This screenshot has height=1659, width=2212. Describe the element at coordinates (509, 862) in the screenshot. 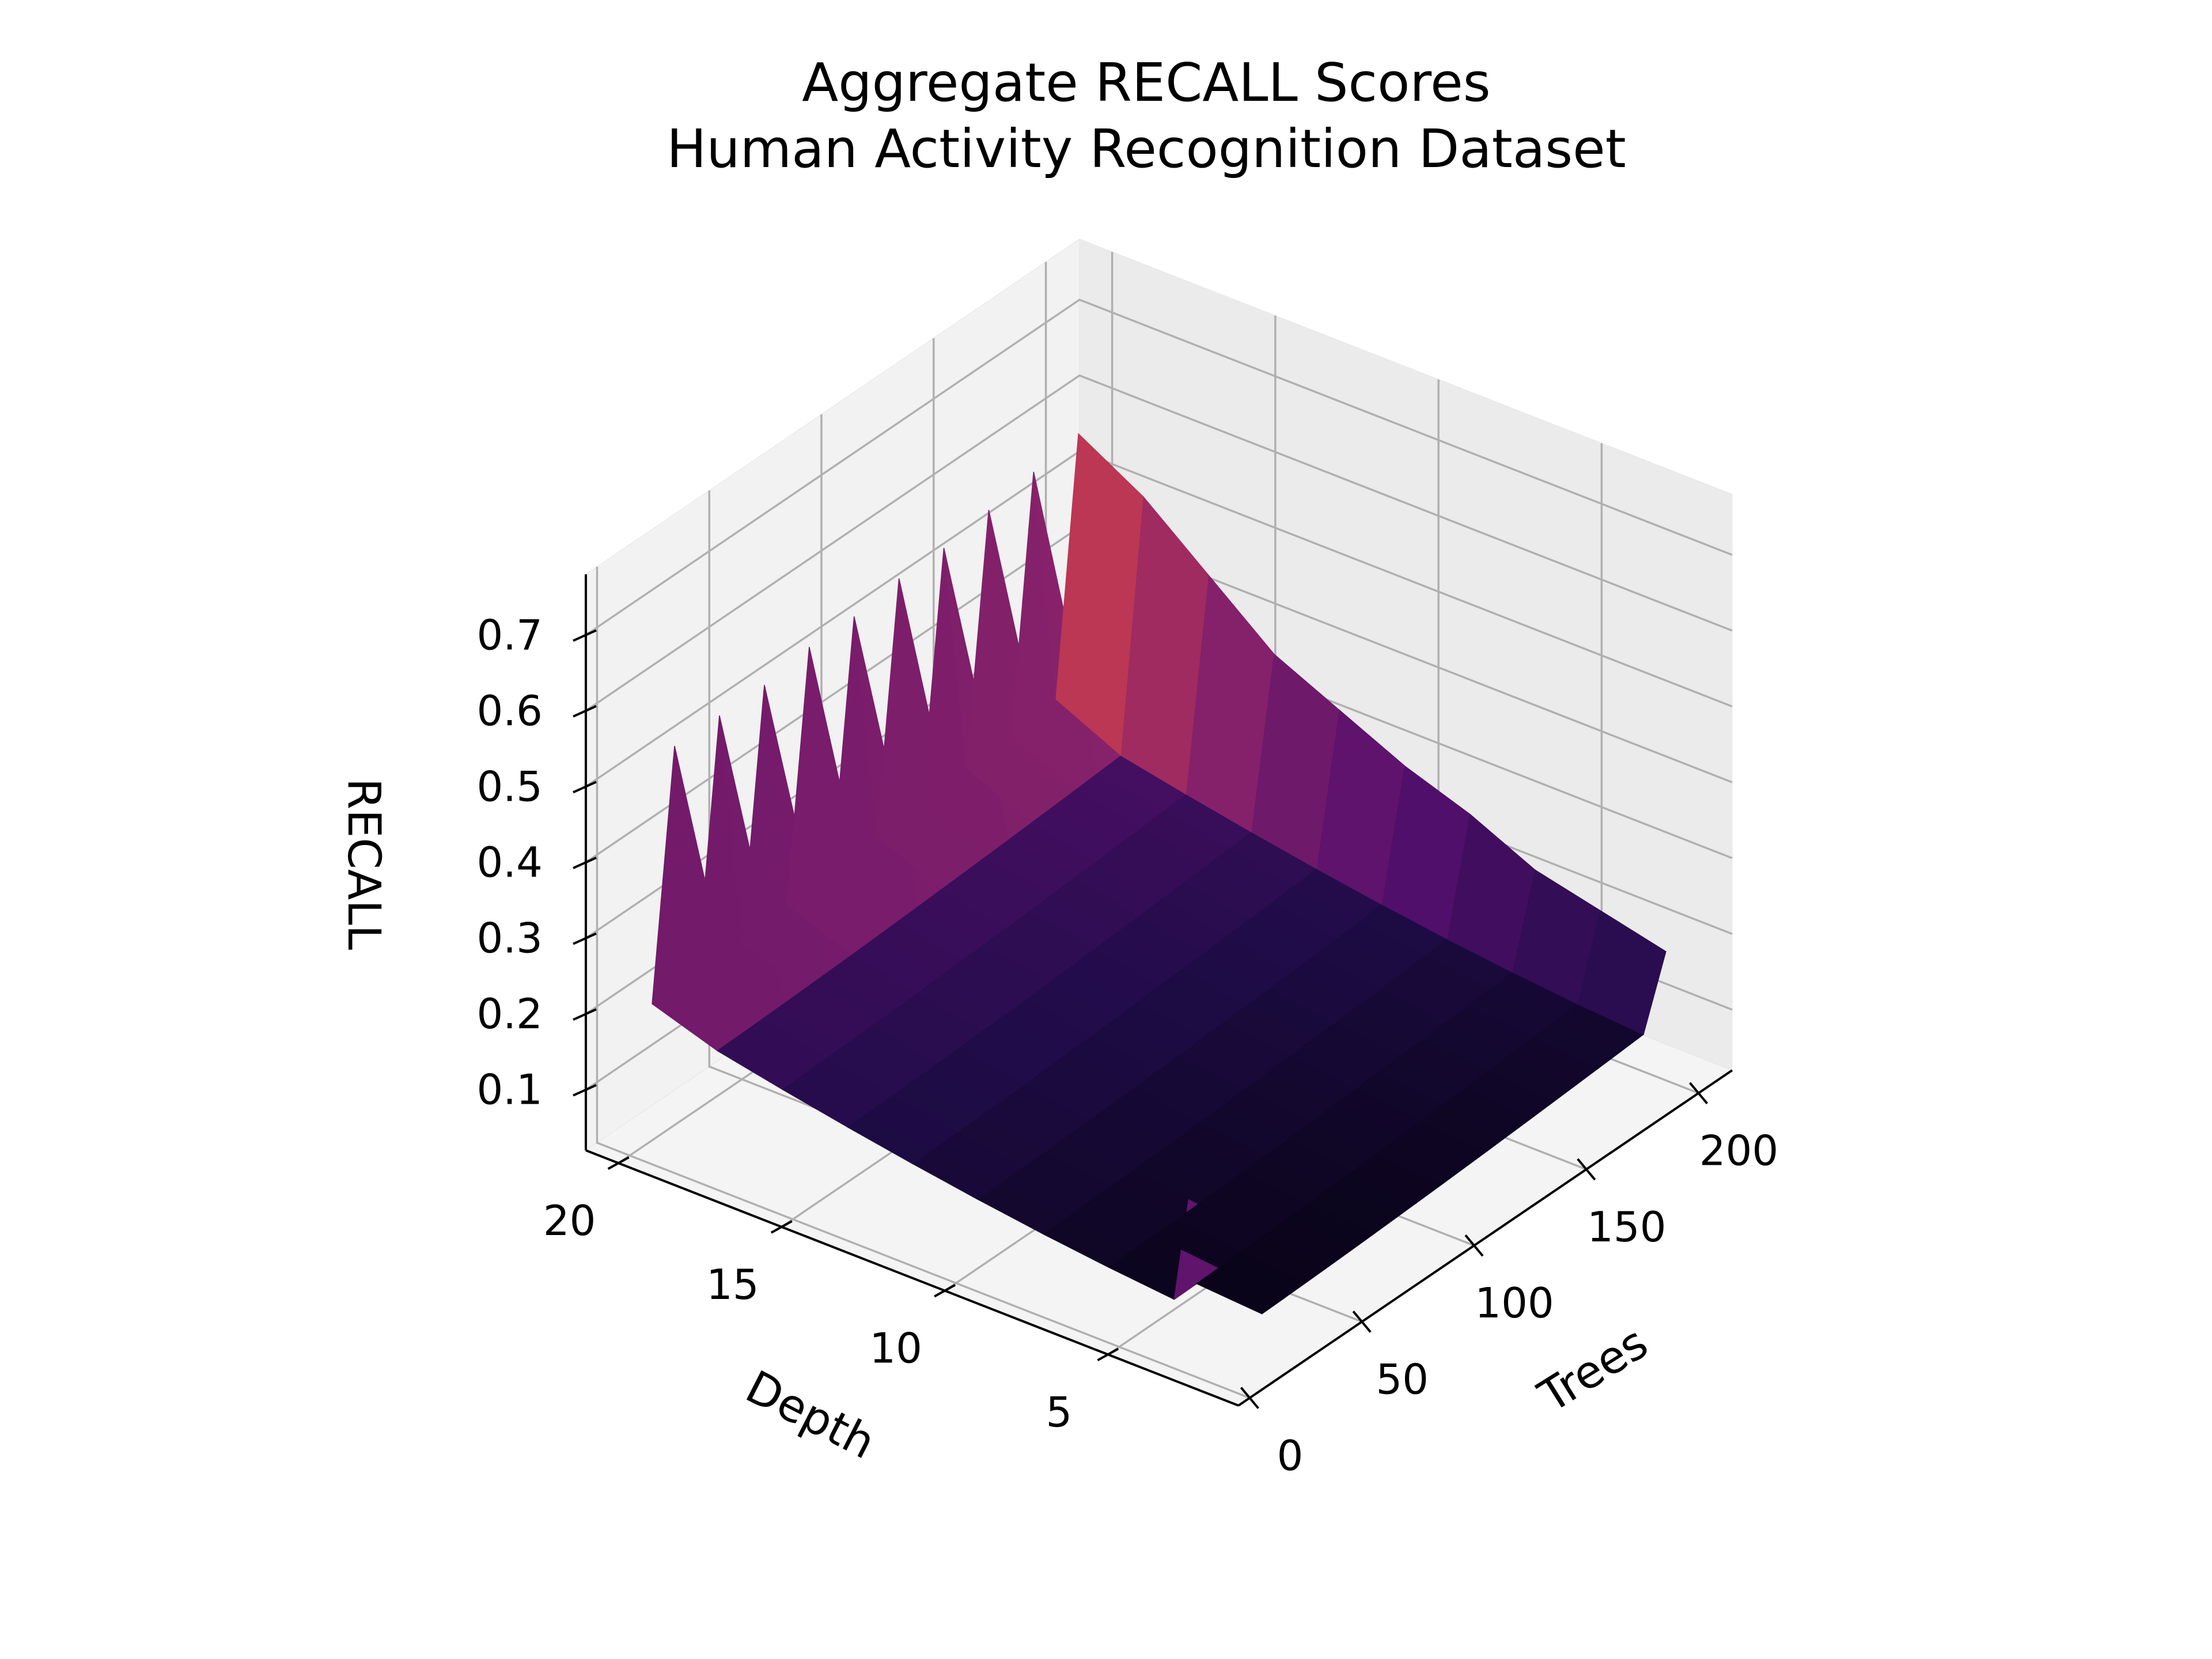

I see `tick-label: 0.4` at that location.